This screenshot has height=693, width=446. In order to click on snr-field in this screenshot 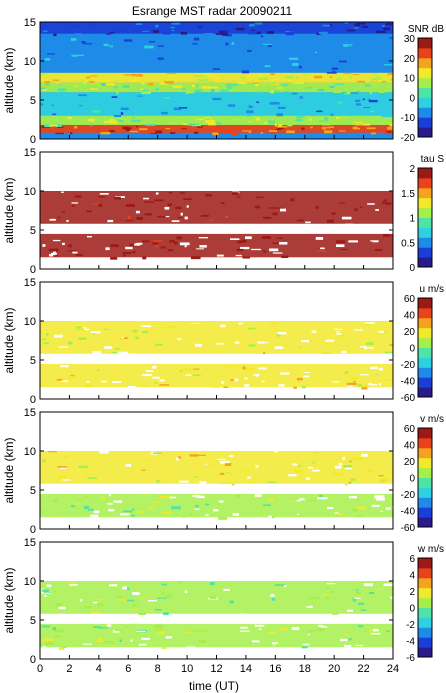, I will do `click(216, 80)`.